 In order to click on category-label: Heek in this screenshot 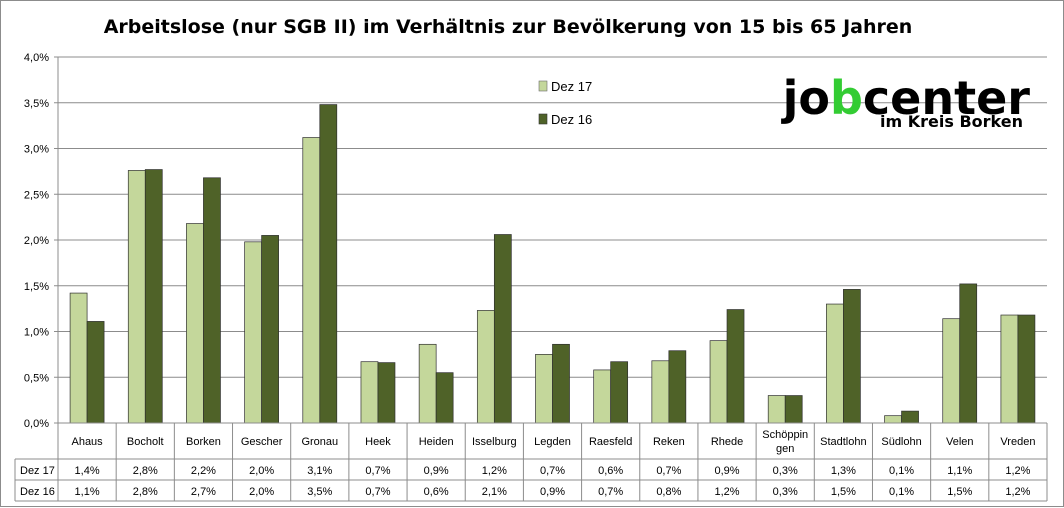, I will do `click(378, 442)`.